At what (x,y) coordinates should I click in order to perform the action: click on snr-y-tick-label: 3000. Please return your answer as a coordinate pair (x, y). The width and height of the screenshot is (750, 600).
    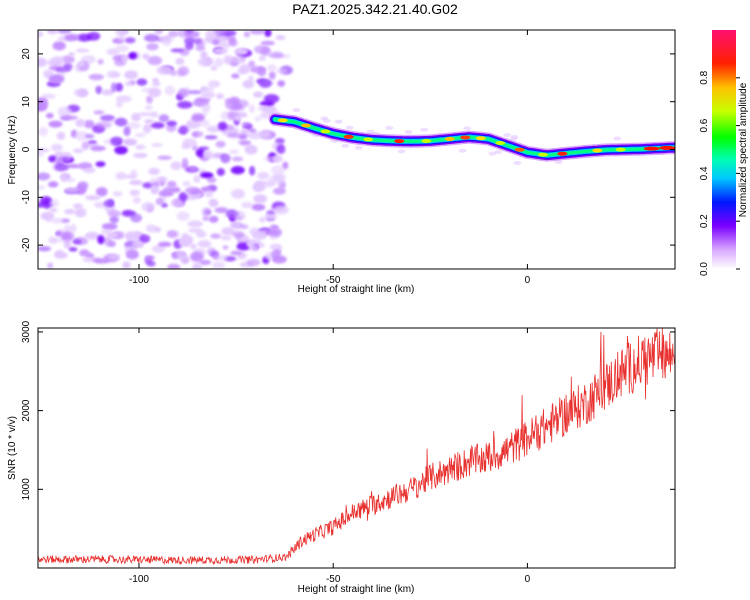
    Looking at the image, I should click on (26, 331).